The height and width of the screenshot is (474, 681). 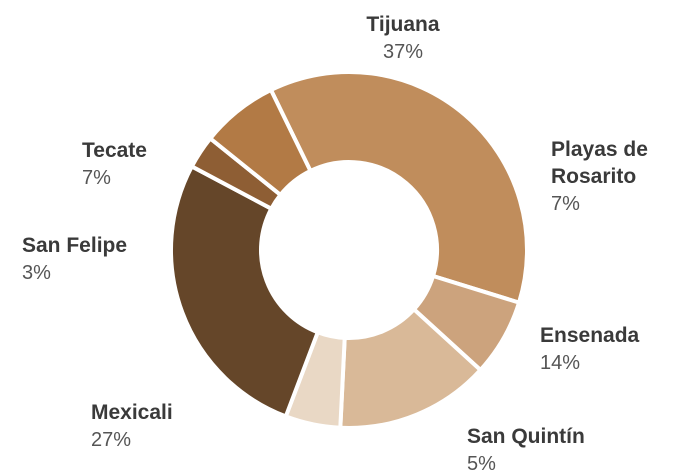 What do you see at coordinates (565, 204) in the screenshot?
I see `value-label-playas-de-rosarito: 7%` at bounding box center [565, 204].